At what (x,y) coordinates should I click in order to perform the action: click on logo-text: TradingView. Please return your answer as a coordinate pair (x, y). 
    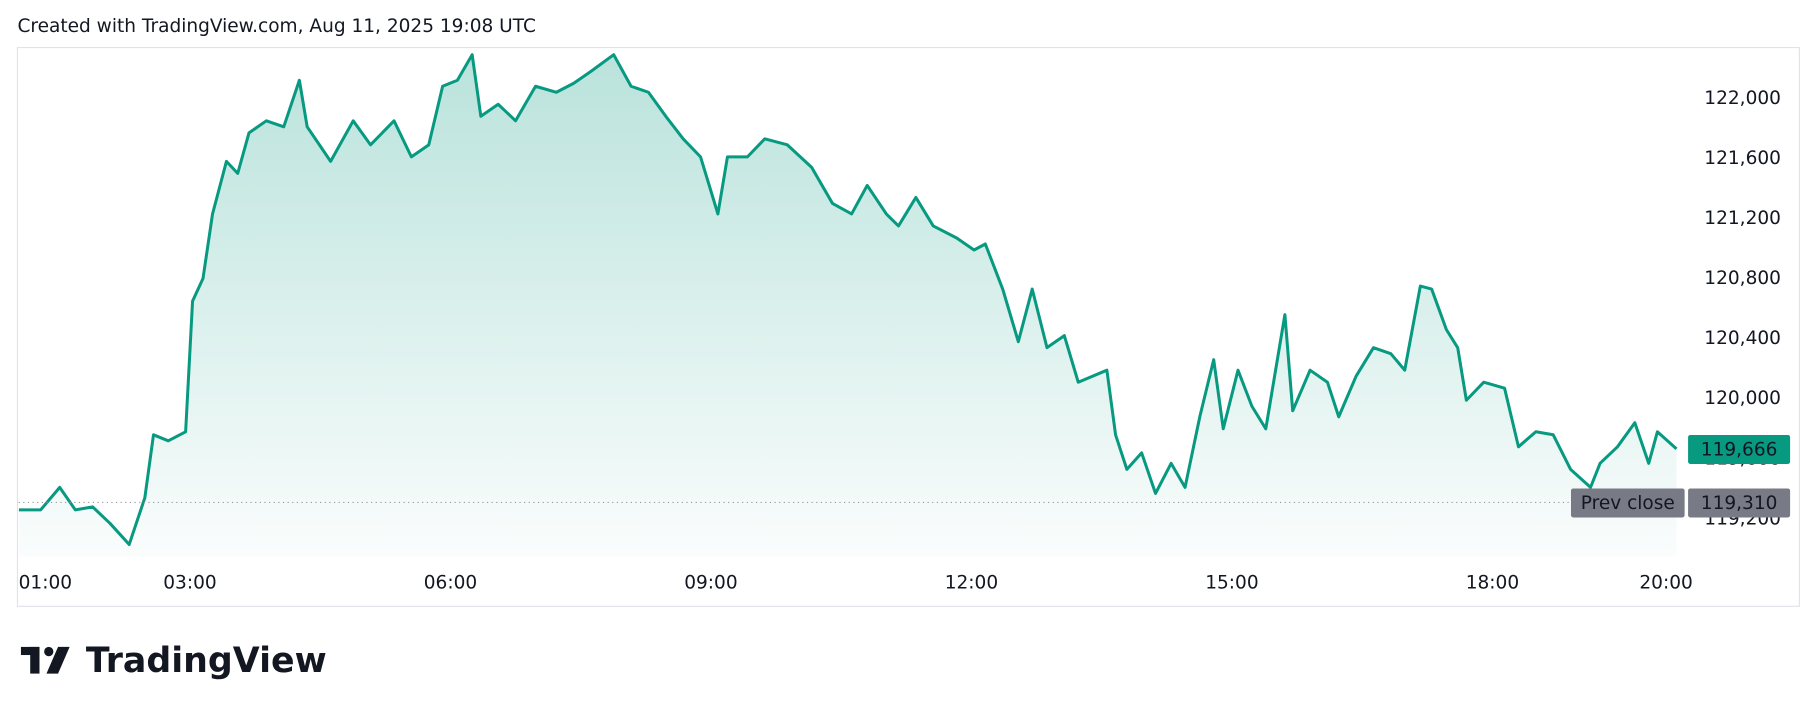
    Looking at the image, I should click on (206, 661).